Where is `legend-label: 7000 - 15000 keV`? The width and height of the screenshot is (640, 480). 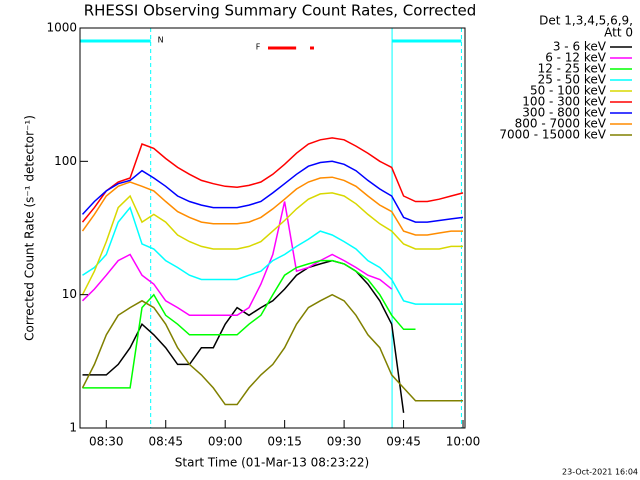 legend-label: 7000 - 15000 keV is located at coordinates (552, 135).